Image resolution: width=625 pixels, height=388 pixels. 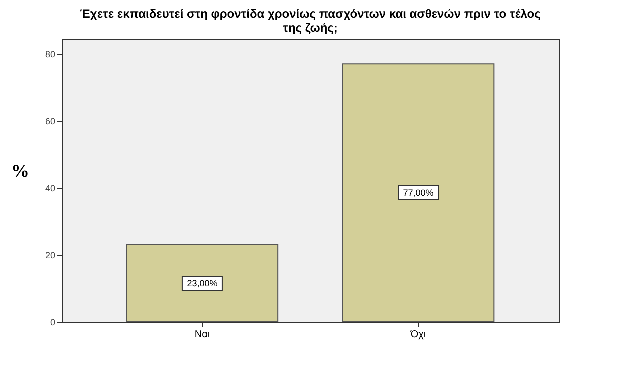 What do you see at coordinates (53, 323) in the screenshot?
I see `y-tick-label: 0` at bounding box center [53, 323].